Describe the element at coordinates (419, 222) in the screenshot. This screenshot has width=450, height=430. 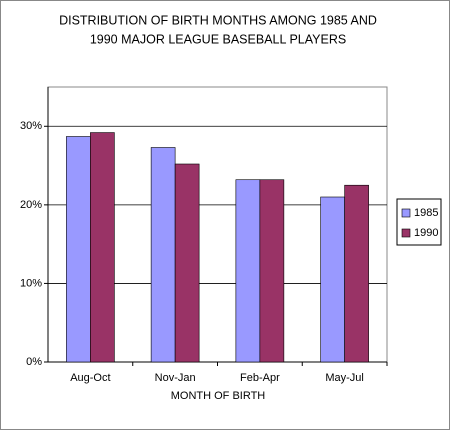
I see `legend-box` at that location.